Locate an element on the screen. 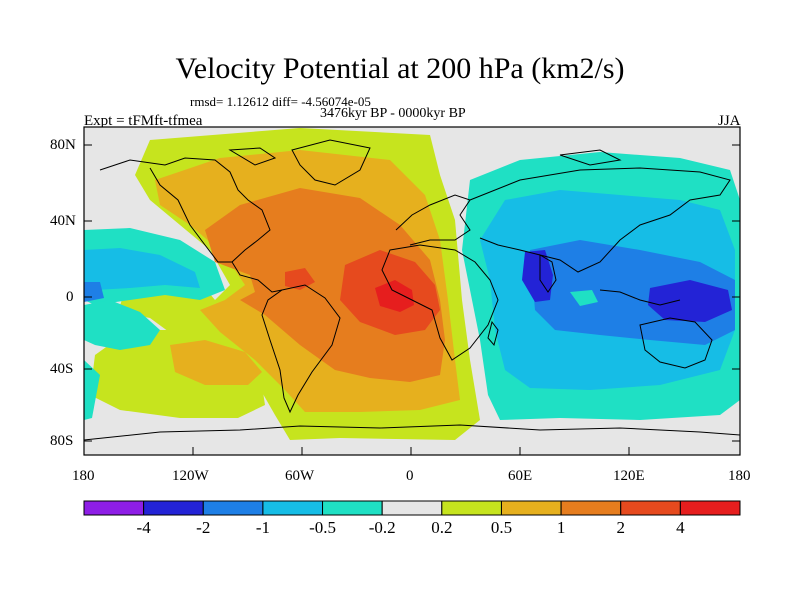 This screenshot has width=800, height=600. contour-cyan-se is located at coordinates (92, 390).